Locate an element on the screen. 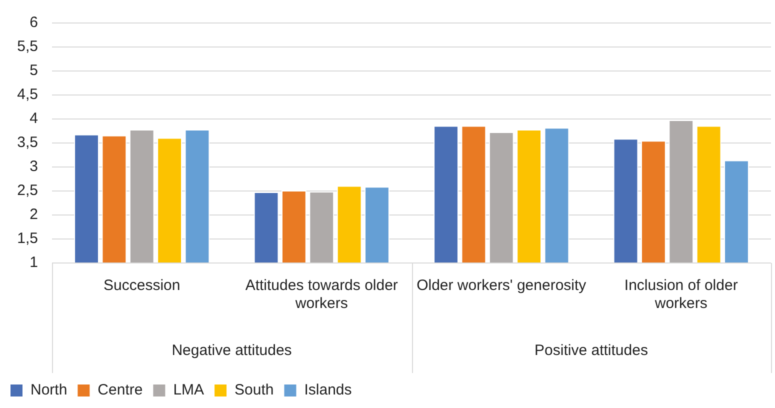 The height and width of the screenshot is (408, 775). y-tick-label: 6 is located at coordinates (34, 23).